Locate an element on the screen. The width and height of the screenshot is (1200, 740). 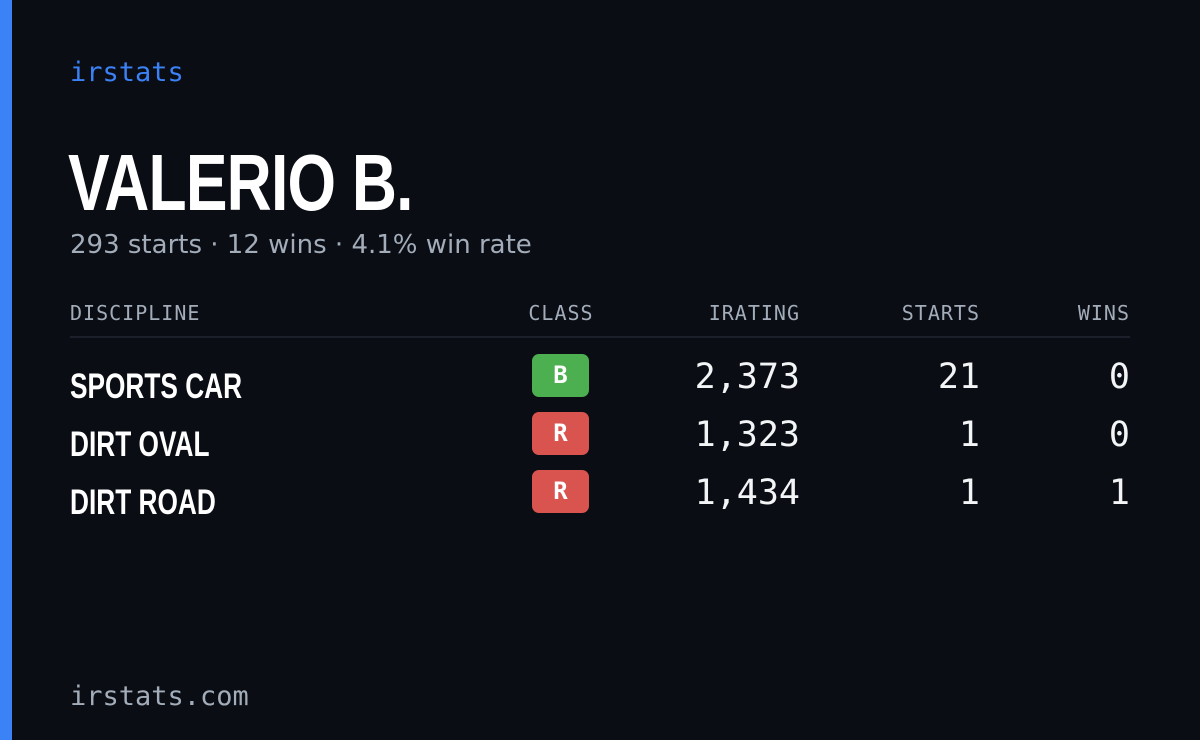
header-discipline: DISCIPLINE is located at coordinates (135, 313).